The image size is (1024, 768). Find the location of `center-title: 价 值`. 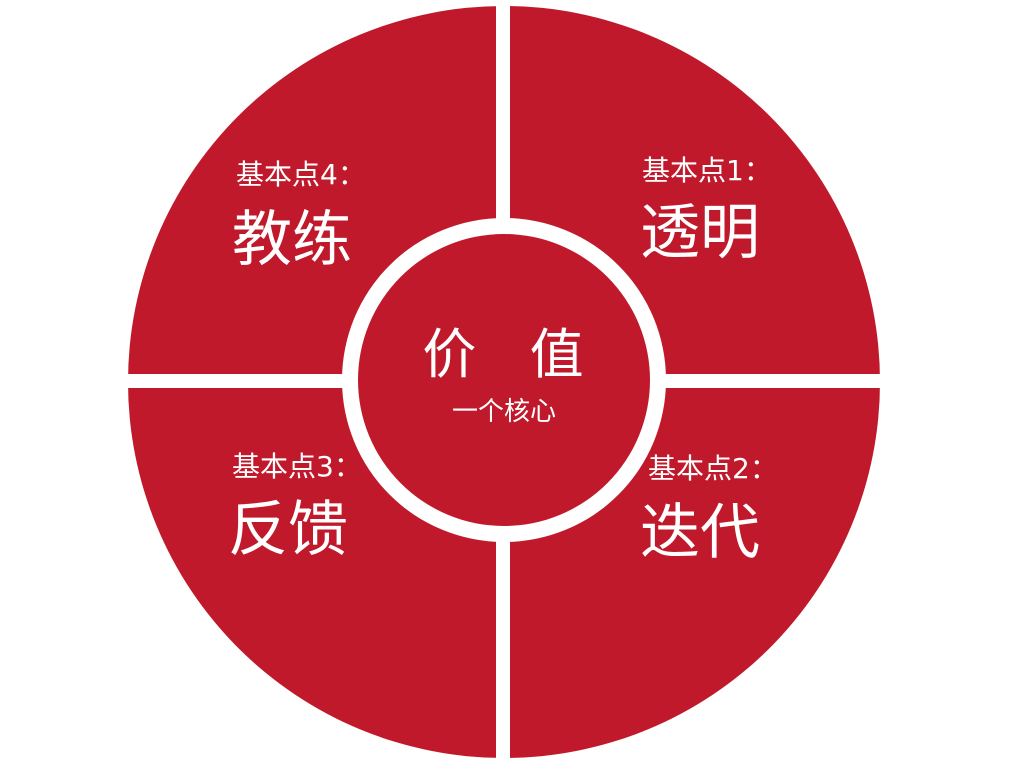

center-title: 价 值 is located at coordinates (511, 354).